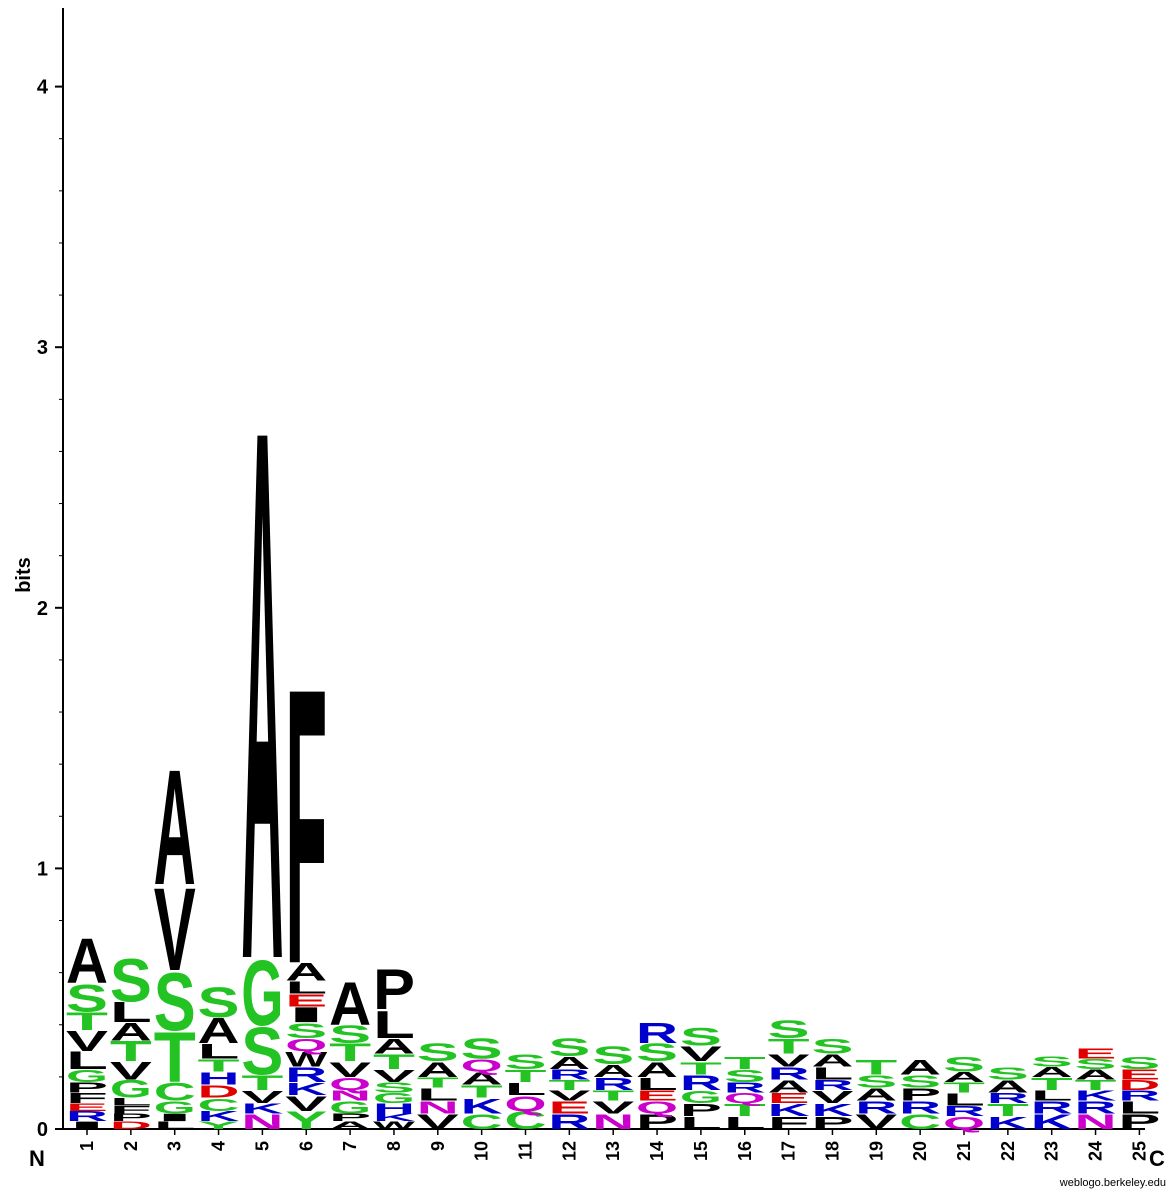 This screenshot has width=1173, height=1194. I want to click on logo-letter-c: C, so click(526, 1120).